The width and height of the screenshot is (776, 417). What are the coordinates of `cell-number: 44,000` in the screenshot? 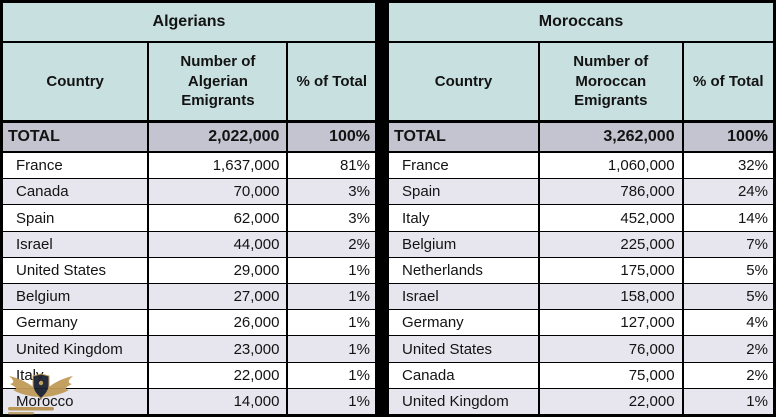 It's located at (216, 244).